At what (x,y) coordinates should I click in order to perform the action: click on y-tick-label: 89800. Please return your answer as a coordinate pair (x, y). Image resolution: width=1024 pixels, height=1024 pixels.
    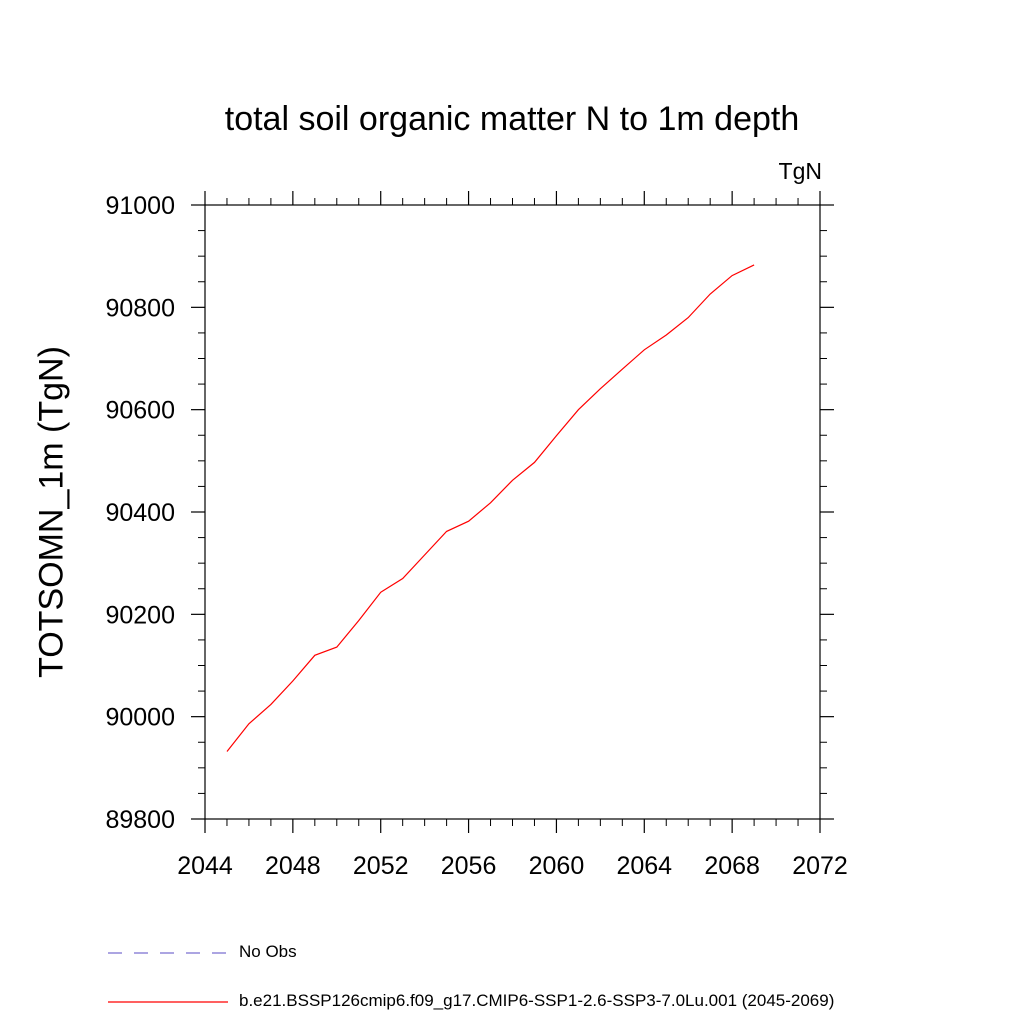
    Looking at the image, I should click on (140, 820).